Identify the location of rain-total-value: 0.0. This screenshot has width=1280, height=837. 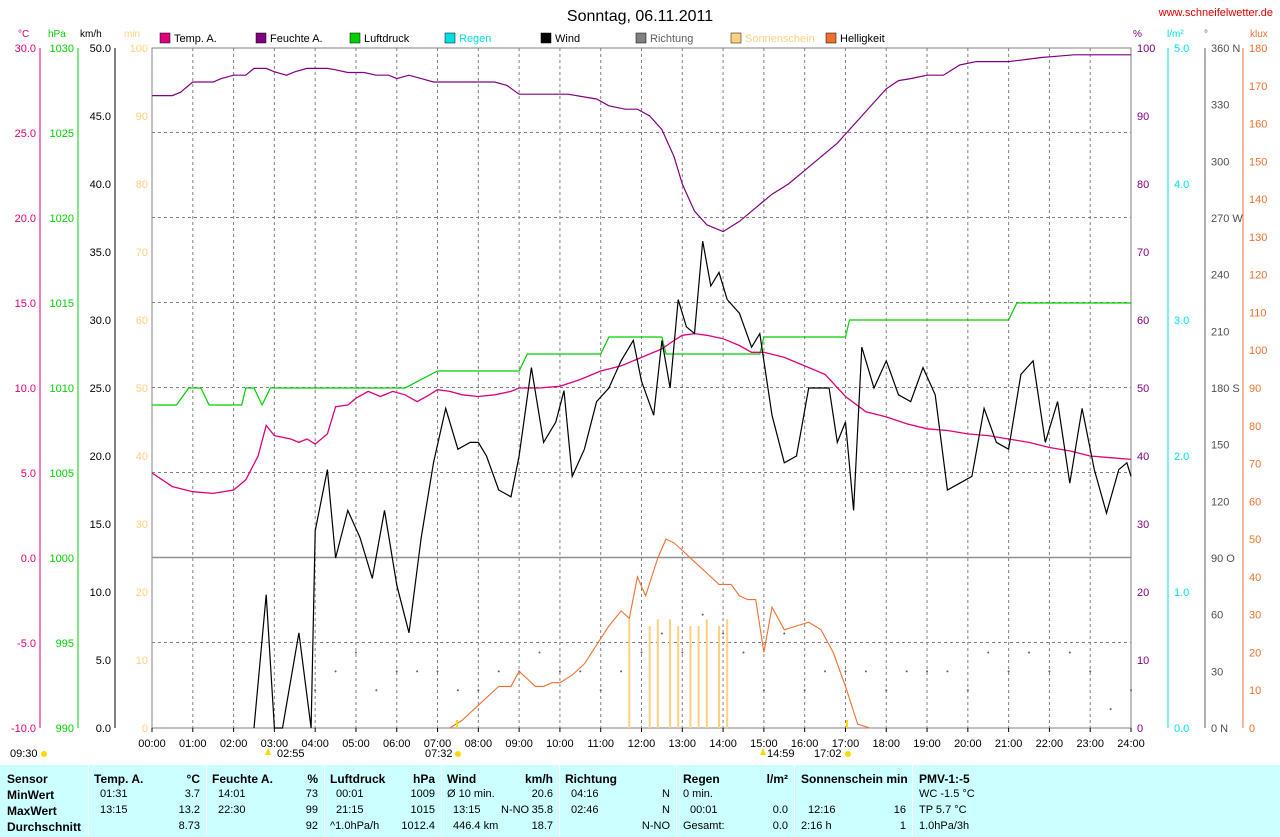
(780, 826).